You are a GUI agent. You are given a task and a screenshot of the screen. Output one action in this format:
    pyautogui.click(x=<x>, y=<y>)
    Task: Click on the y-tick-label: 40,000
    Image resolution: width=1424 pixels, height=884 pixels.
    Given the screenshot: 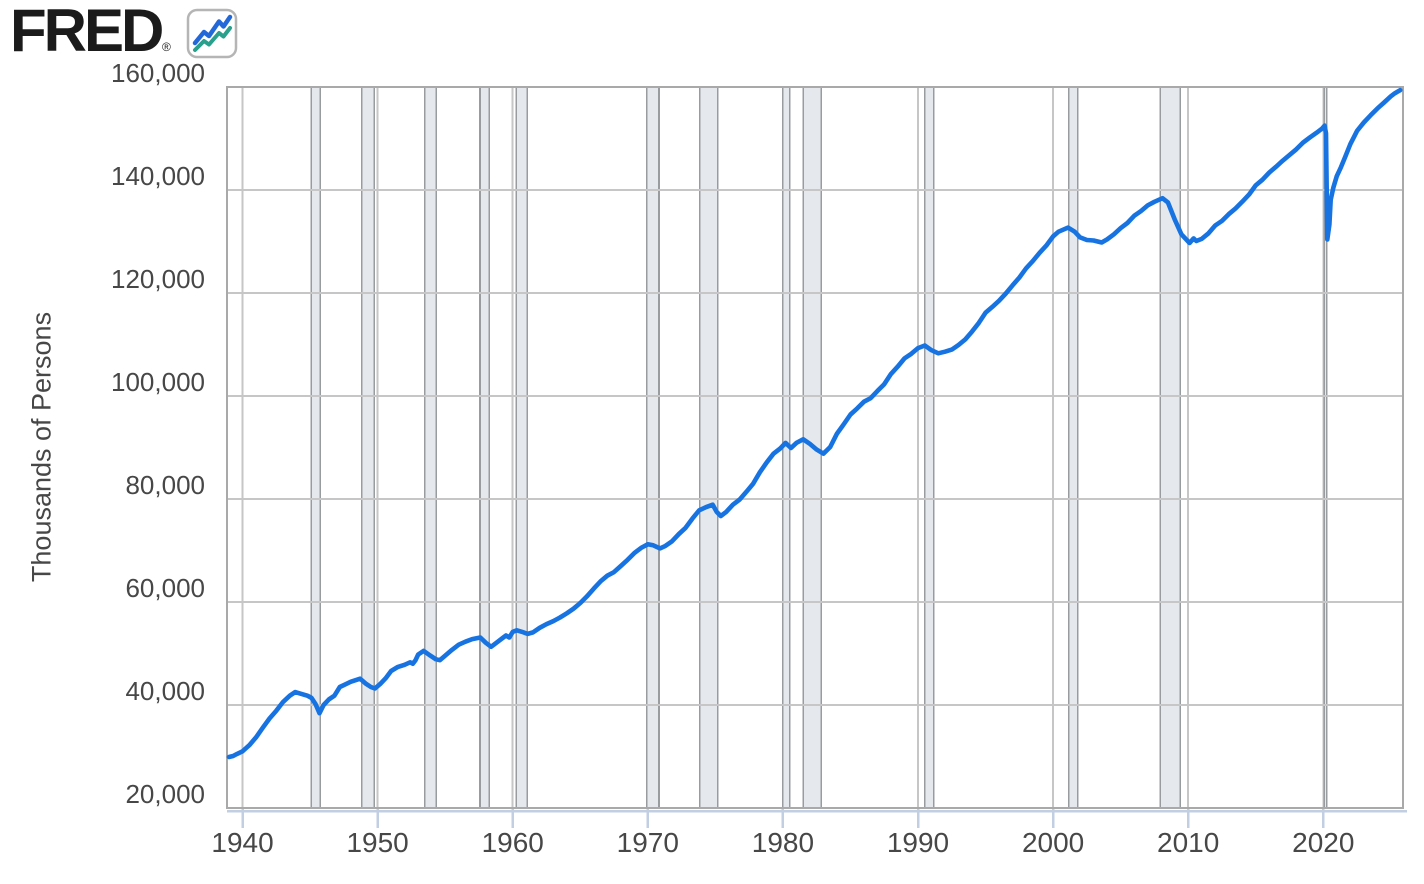 What is the action you would take?
    pyautogui.click(x=165, y=691)
    